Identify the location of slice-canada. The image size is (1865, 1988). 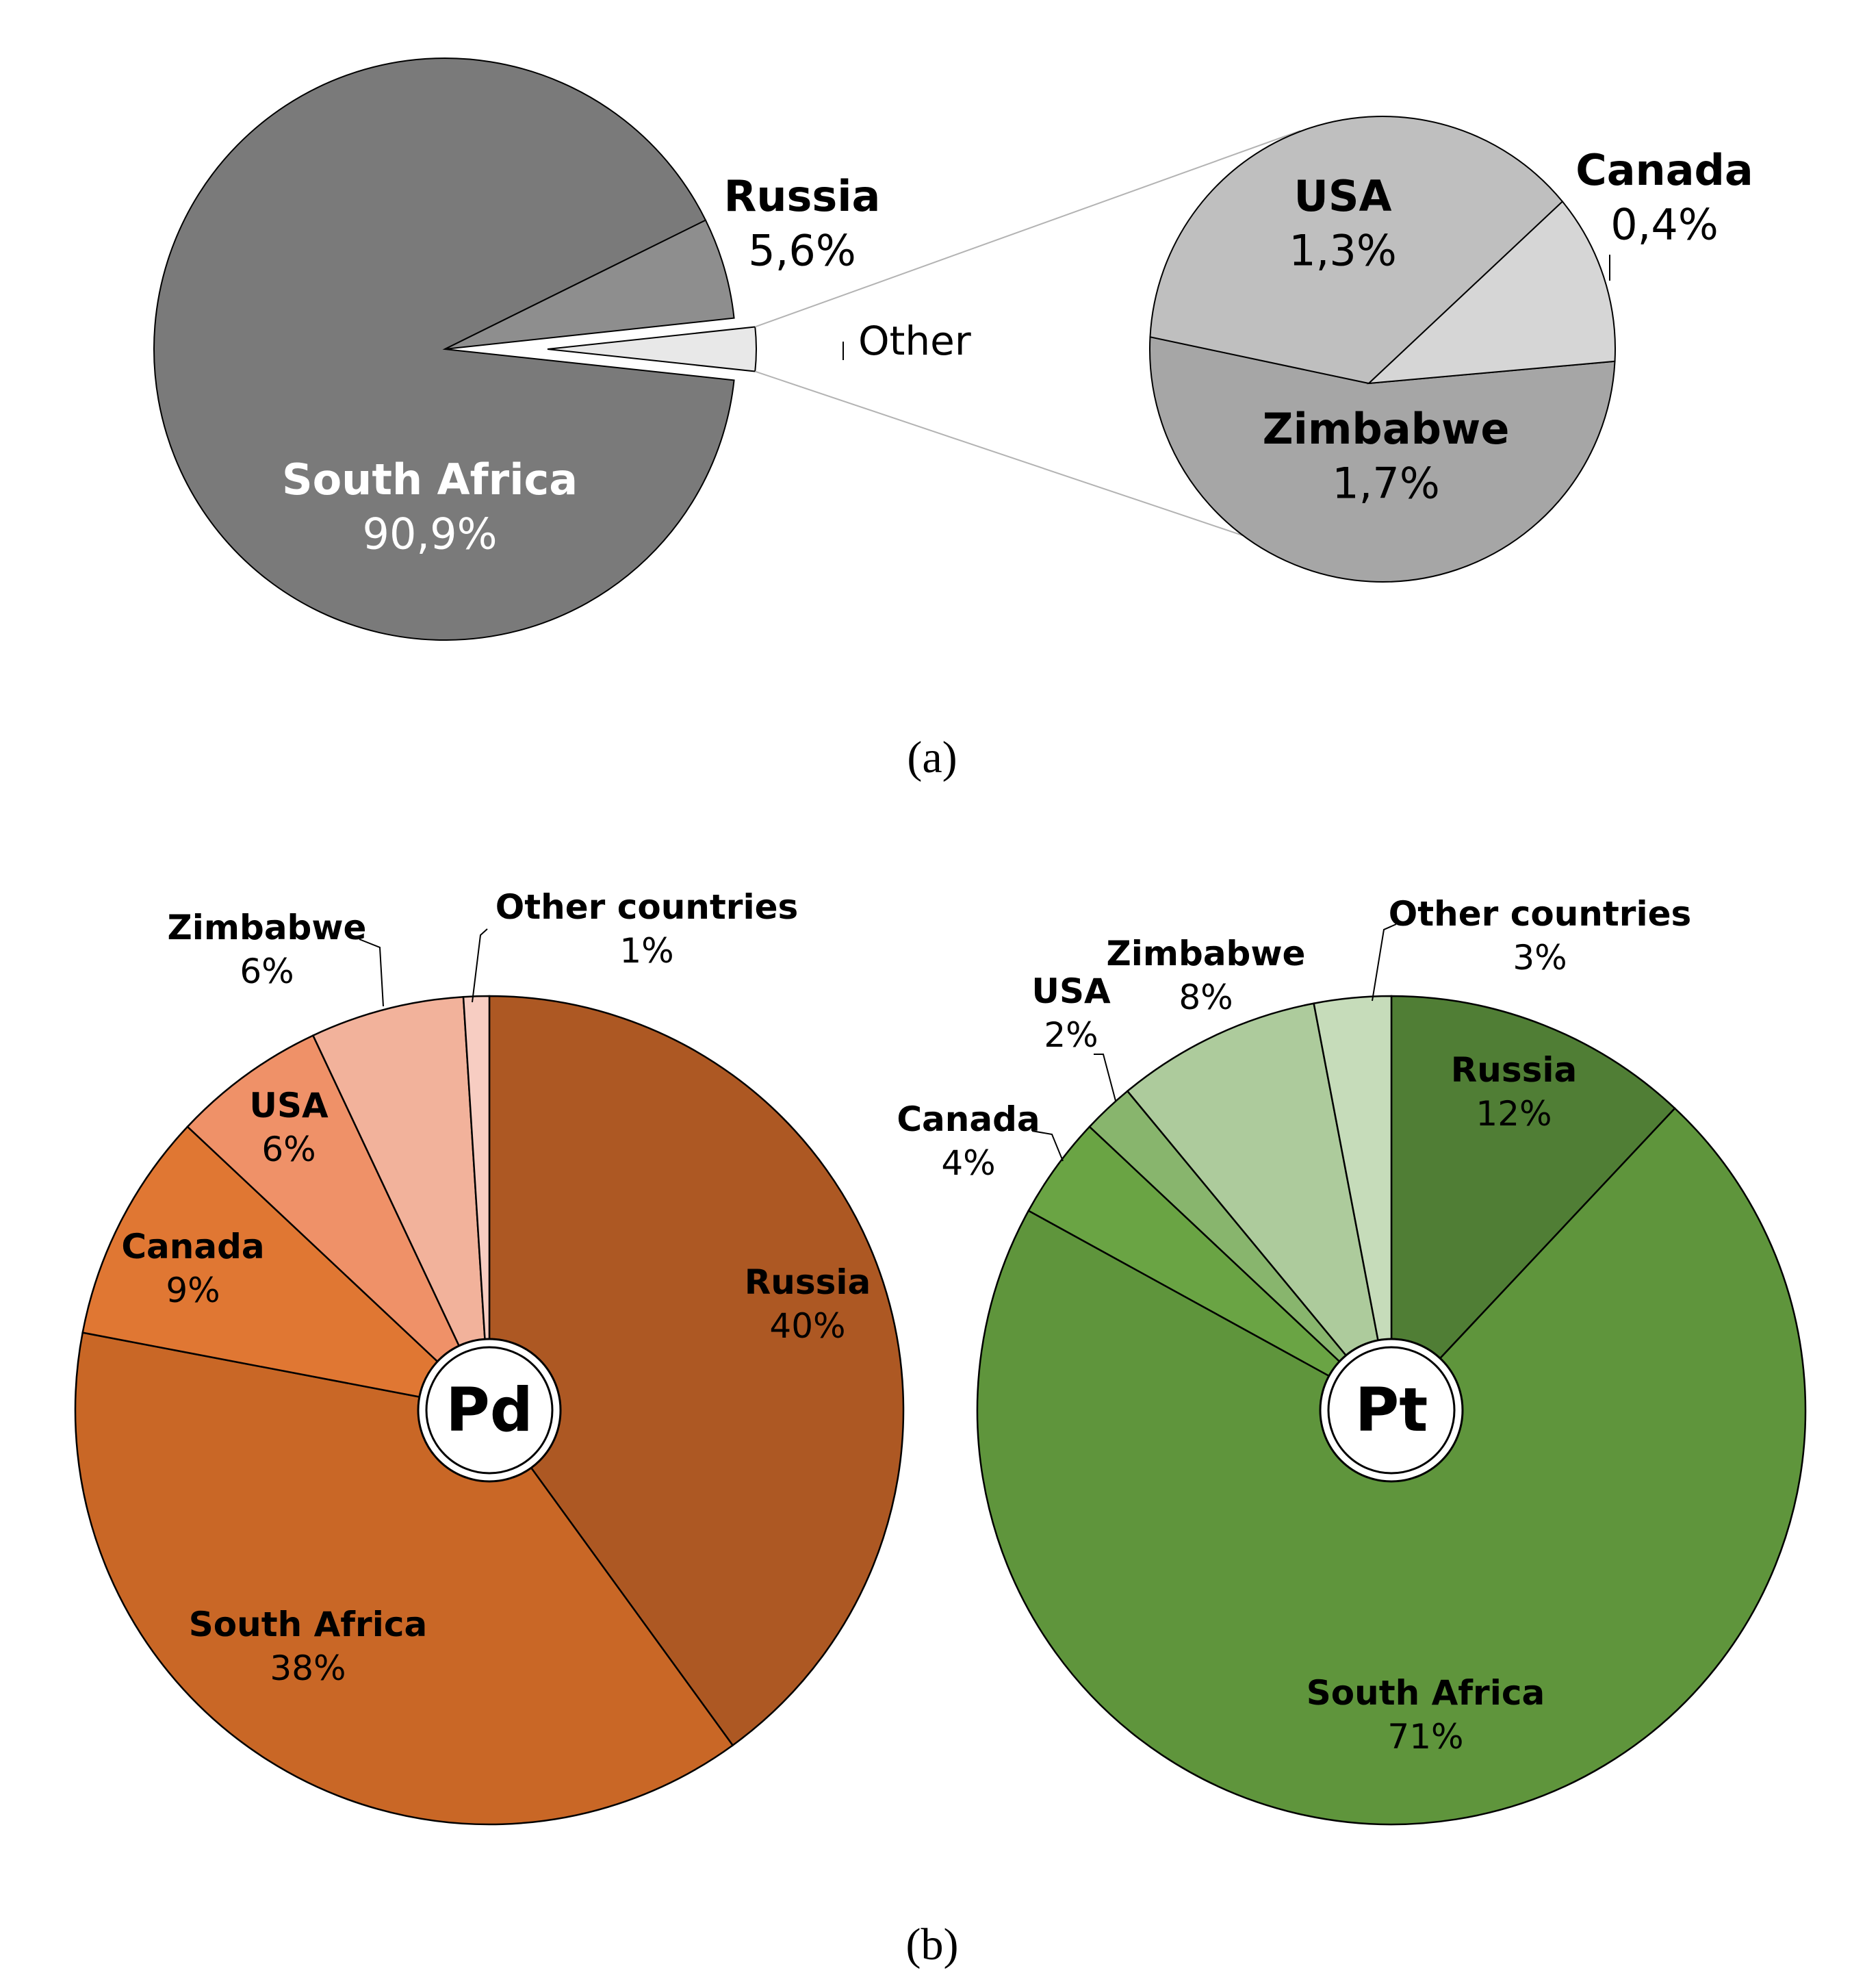
(286, 1268).